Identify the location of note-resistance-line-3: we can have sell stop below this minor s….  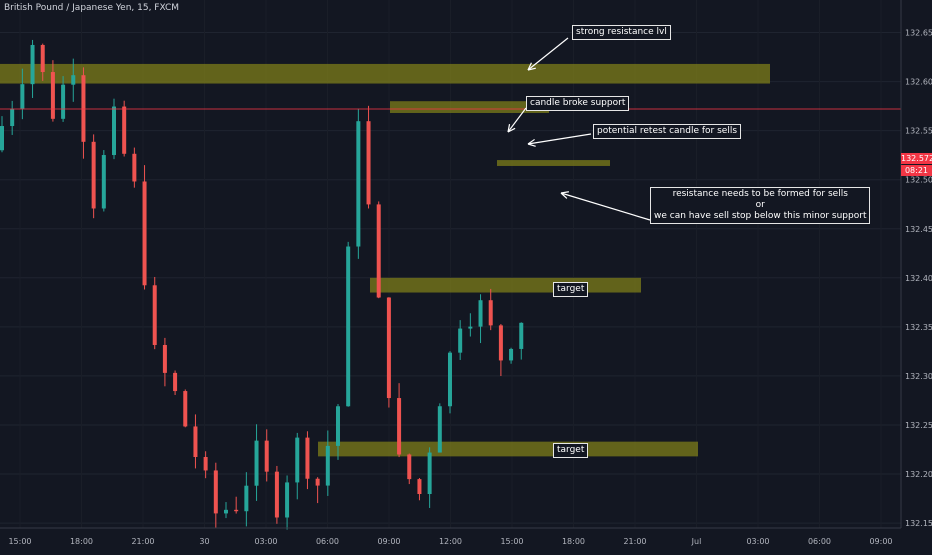
(760, 216).